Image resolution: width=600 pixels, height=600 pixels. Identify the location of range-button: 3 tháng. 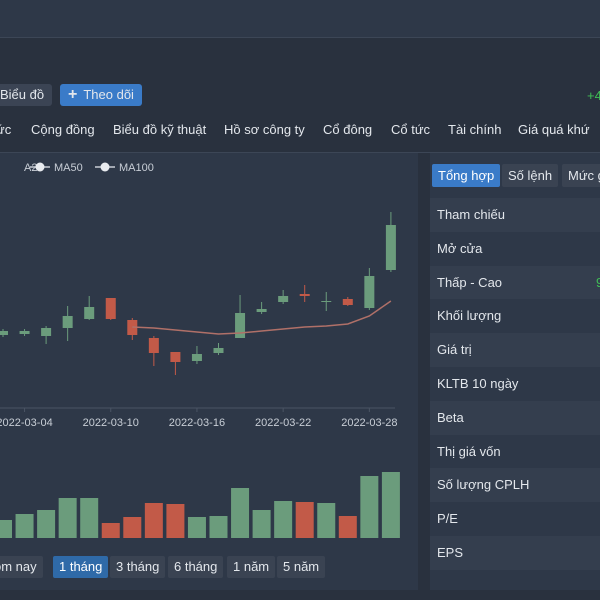
(138, 567).